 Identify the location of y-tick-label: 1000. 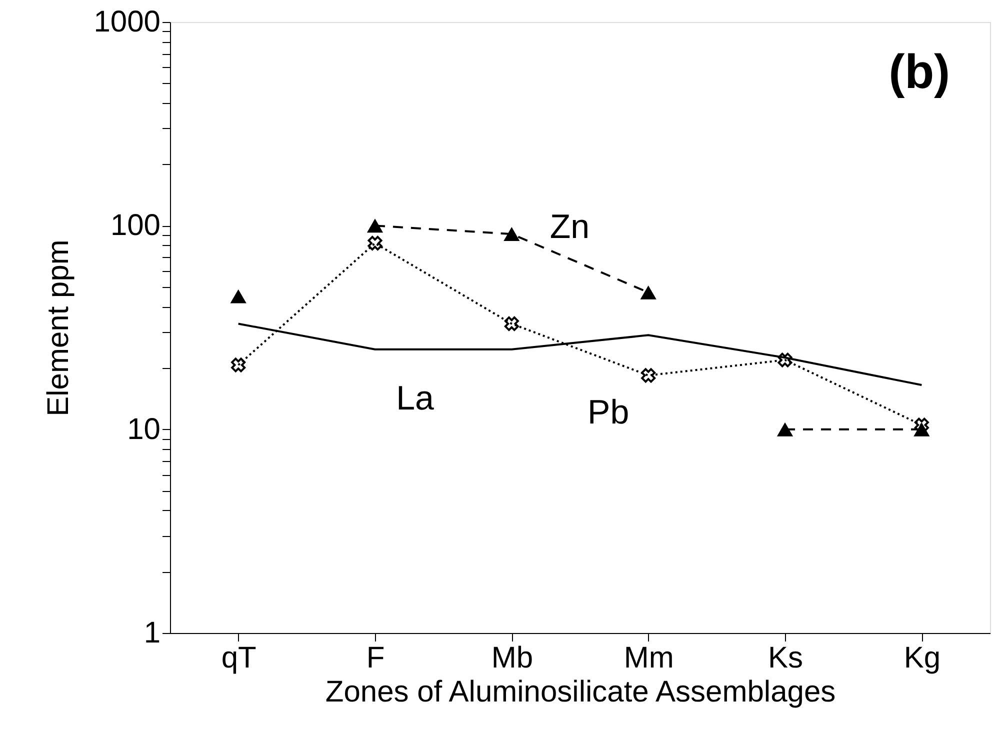
(127, 22).